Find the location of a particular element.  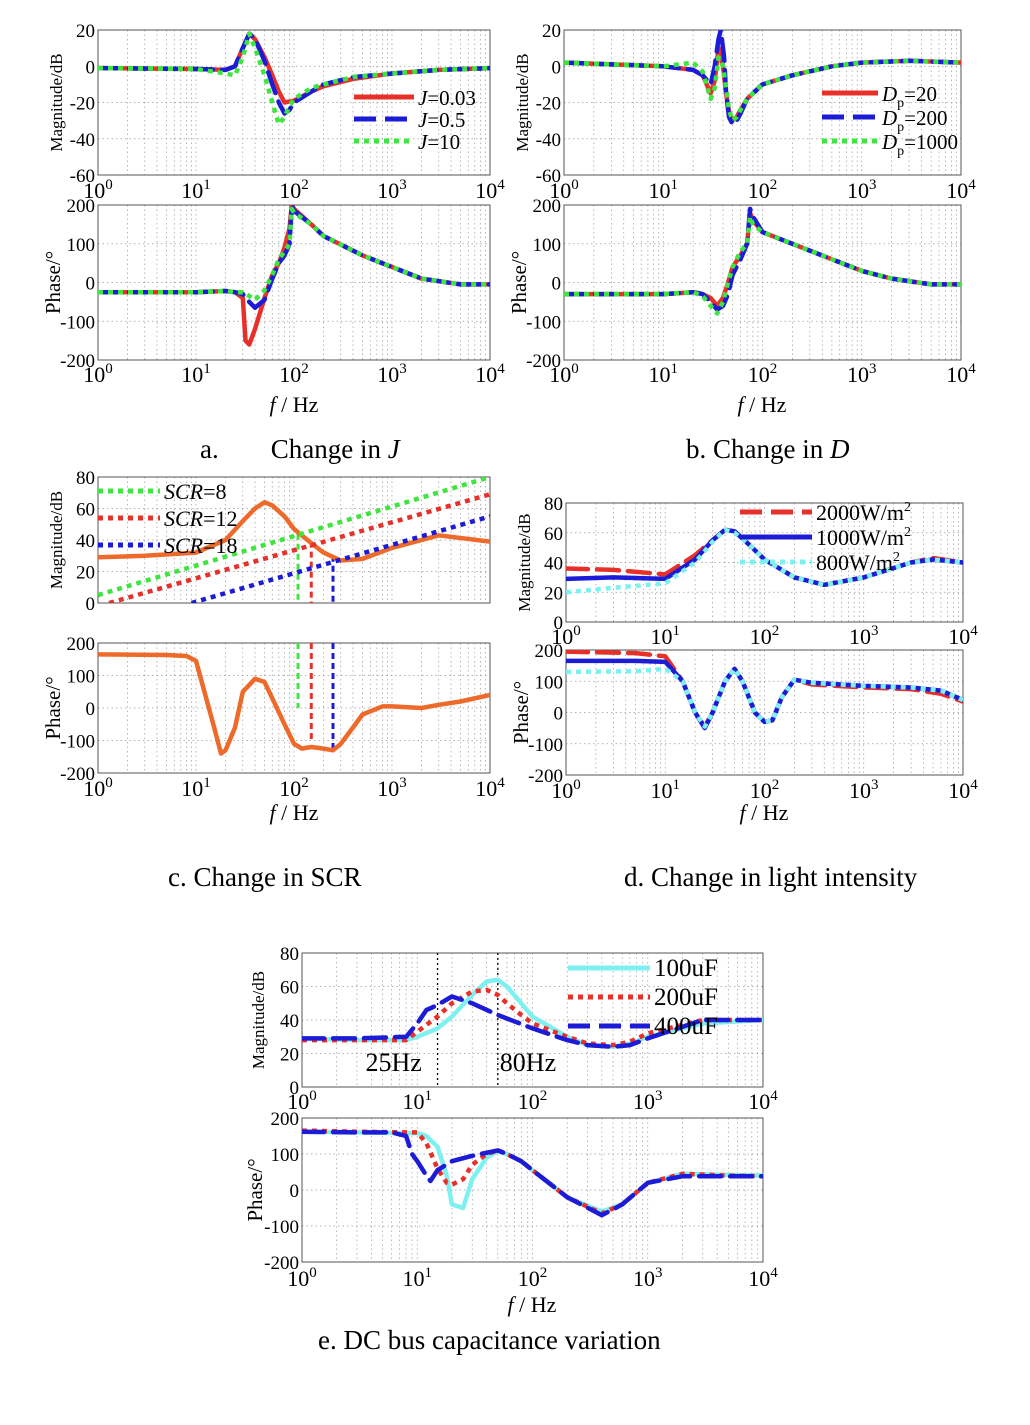

series-line-1000w-m2 is located at coordinates (764, 557).